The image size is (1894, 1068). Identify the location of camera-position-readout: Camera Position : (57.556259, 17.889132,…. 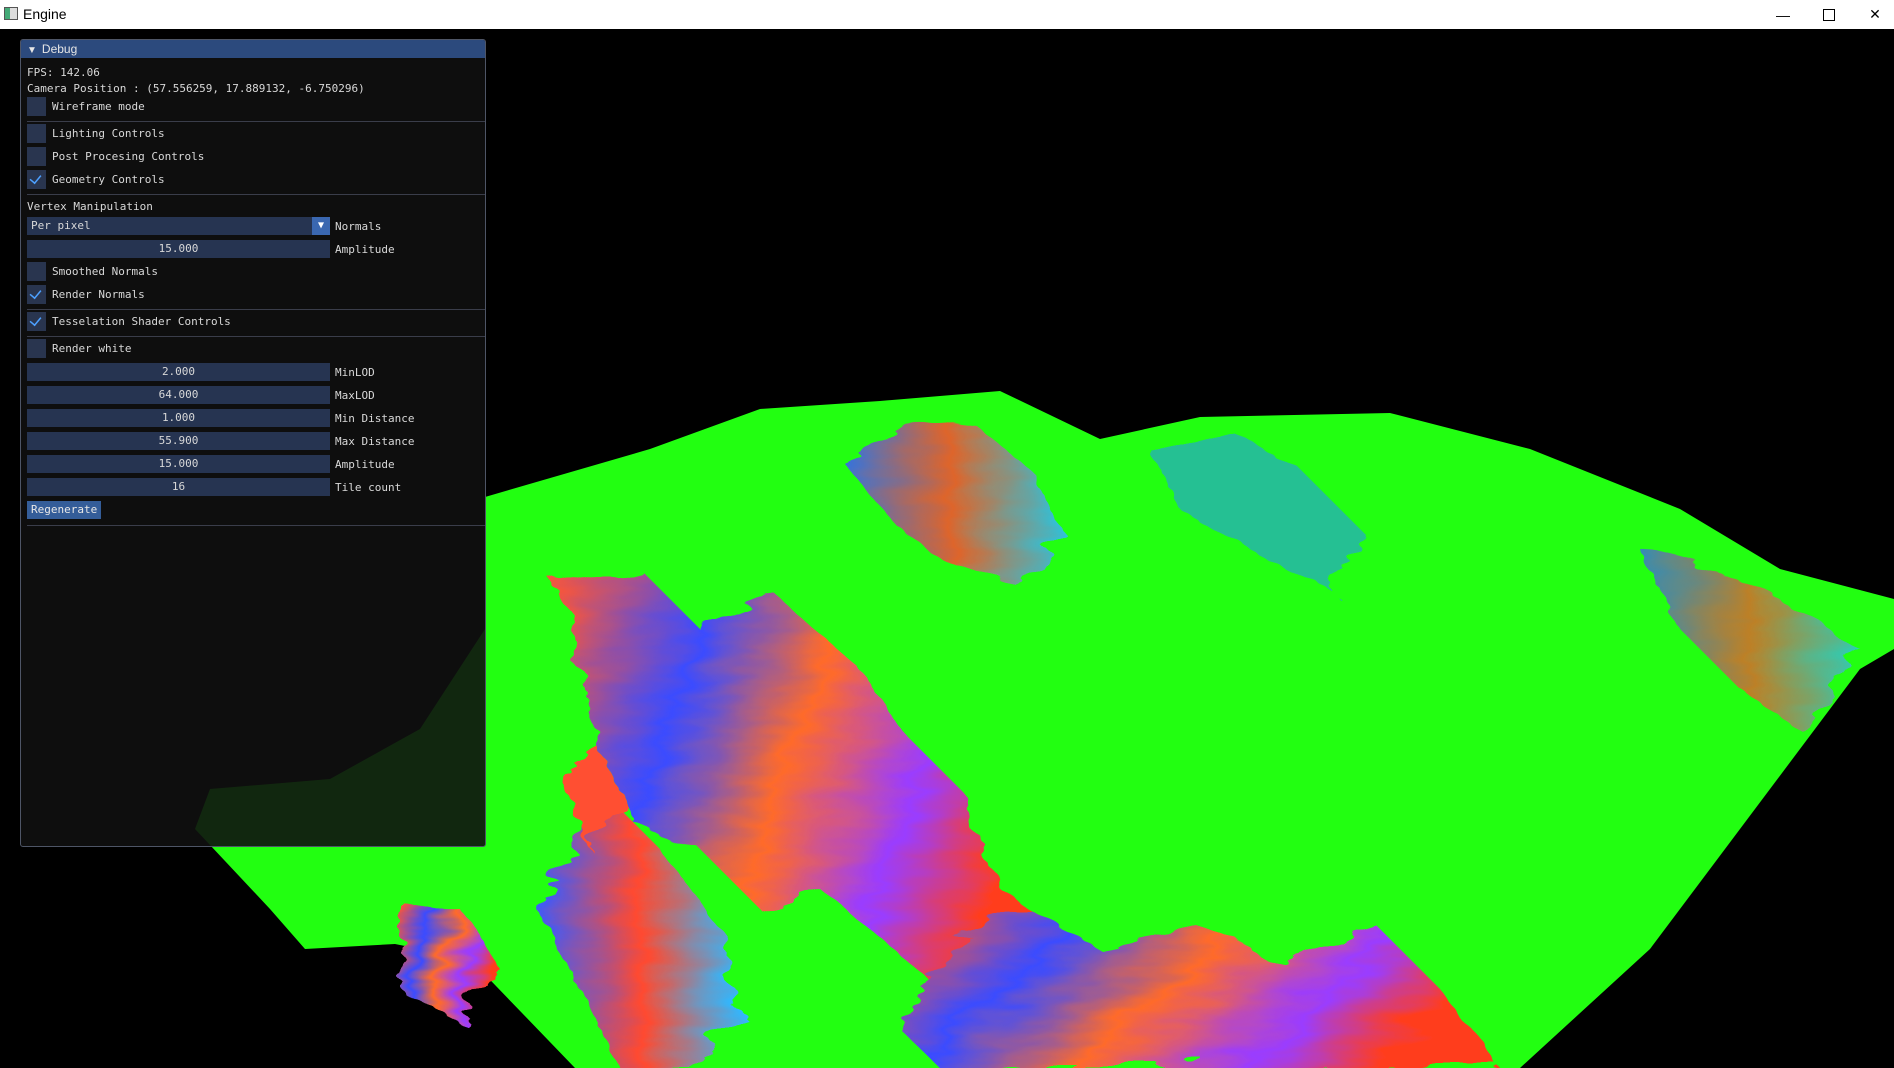
(196, 88).